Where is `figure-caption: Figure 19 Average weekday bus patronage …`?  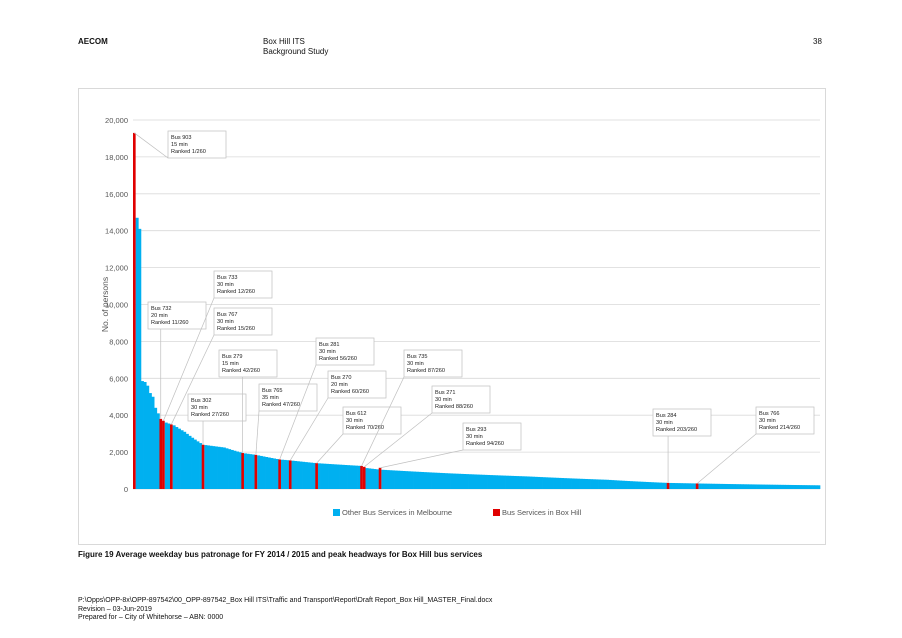
figure-caption: Figure 19 Average weekday bus patronage … is located at coordinates (280, 554).